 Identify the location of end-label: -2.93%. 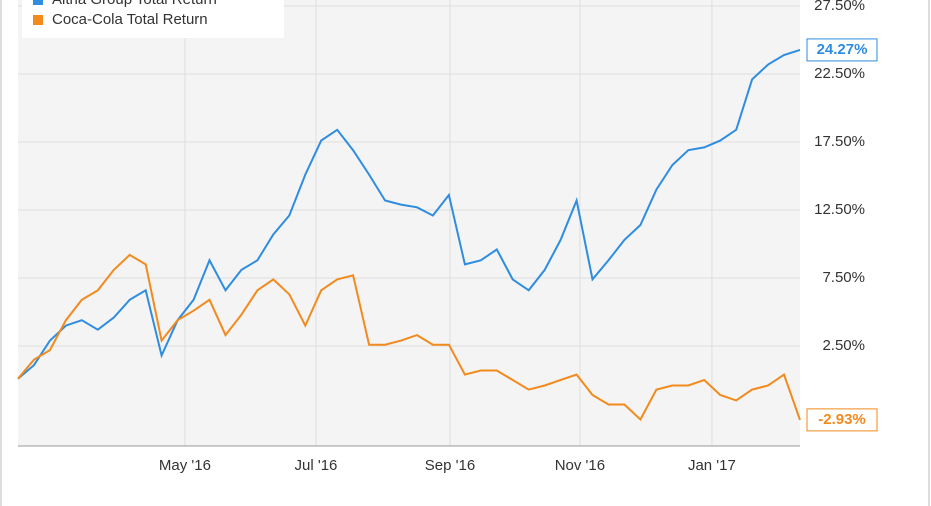
(842, 420).